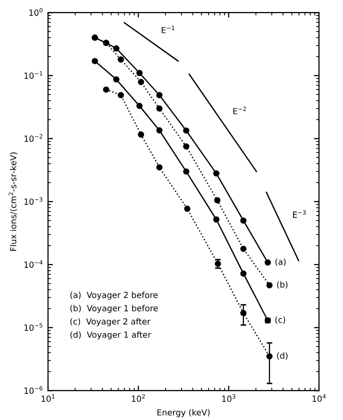 The image size is (343, 420). I want to click on series-label: (b), so click(282, 285).